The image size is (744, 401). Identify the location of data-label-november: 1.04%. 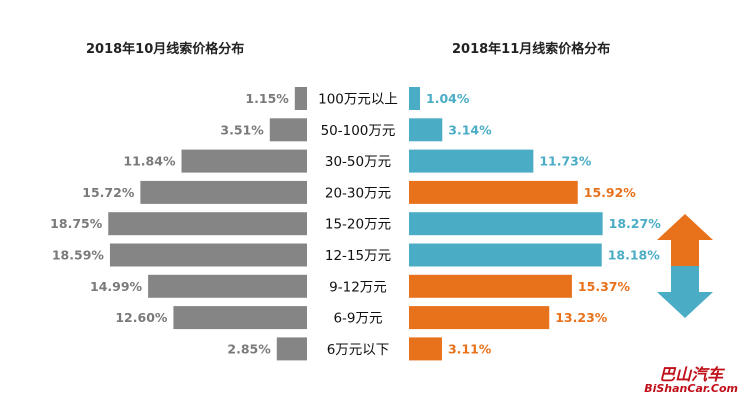
(448, 98).